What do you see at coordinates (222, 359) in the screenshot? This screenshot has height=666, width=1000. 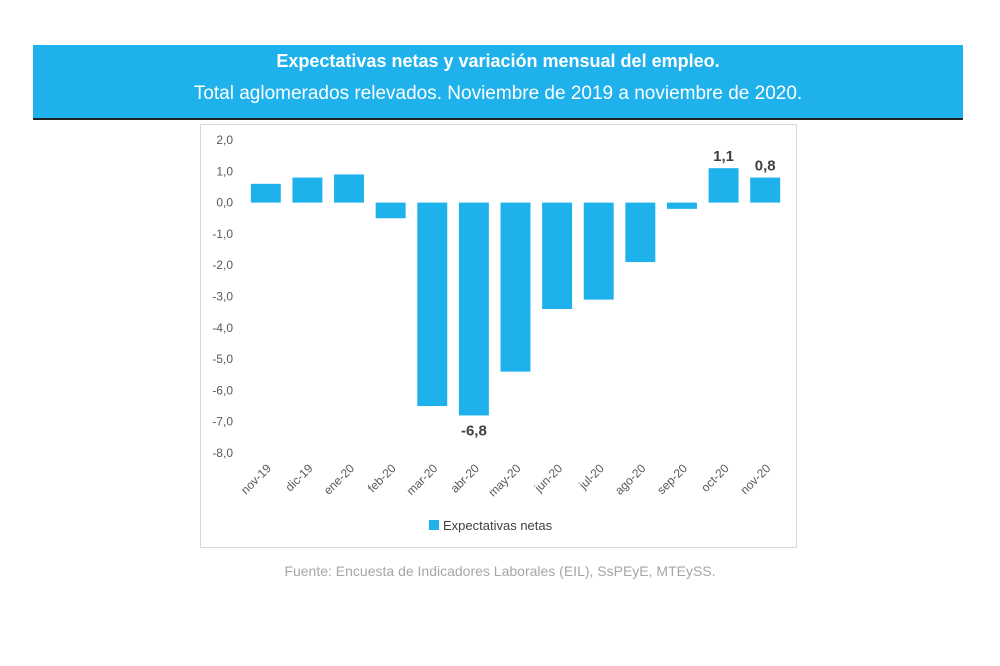 I see `y-tick-label: -5,0` at bounding box center [222, 359].